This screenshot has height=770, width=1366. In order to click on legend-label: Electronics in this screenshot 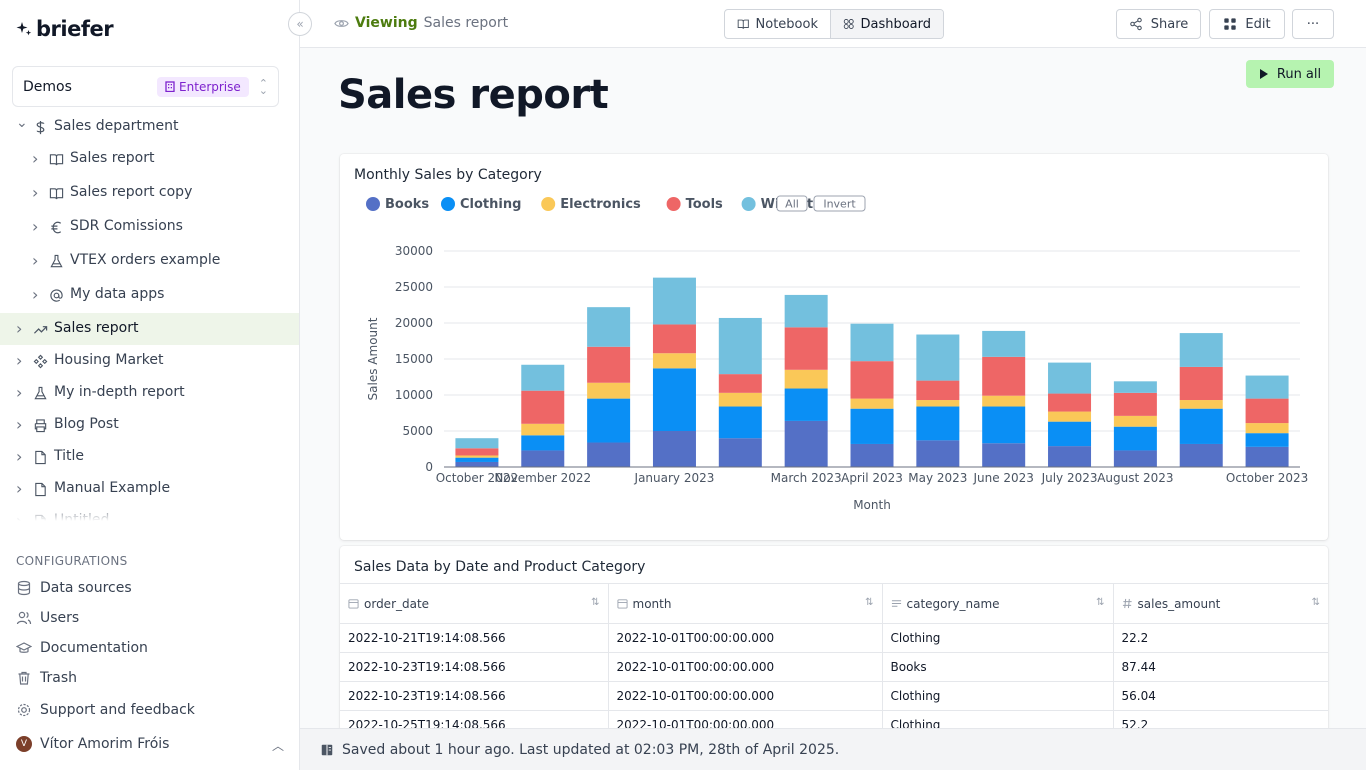, I will do `click(600, 204)`.